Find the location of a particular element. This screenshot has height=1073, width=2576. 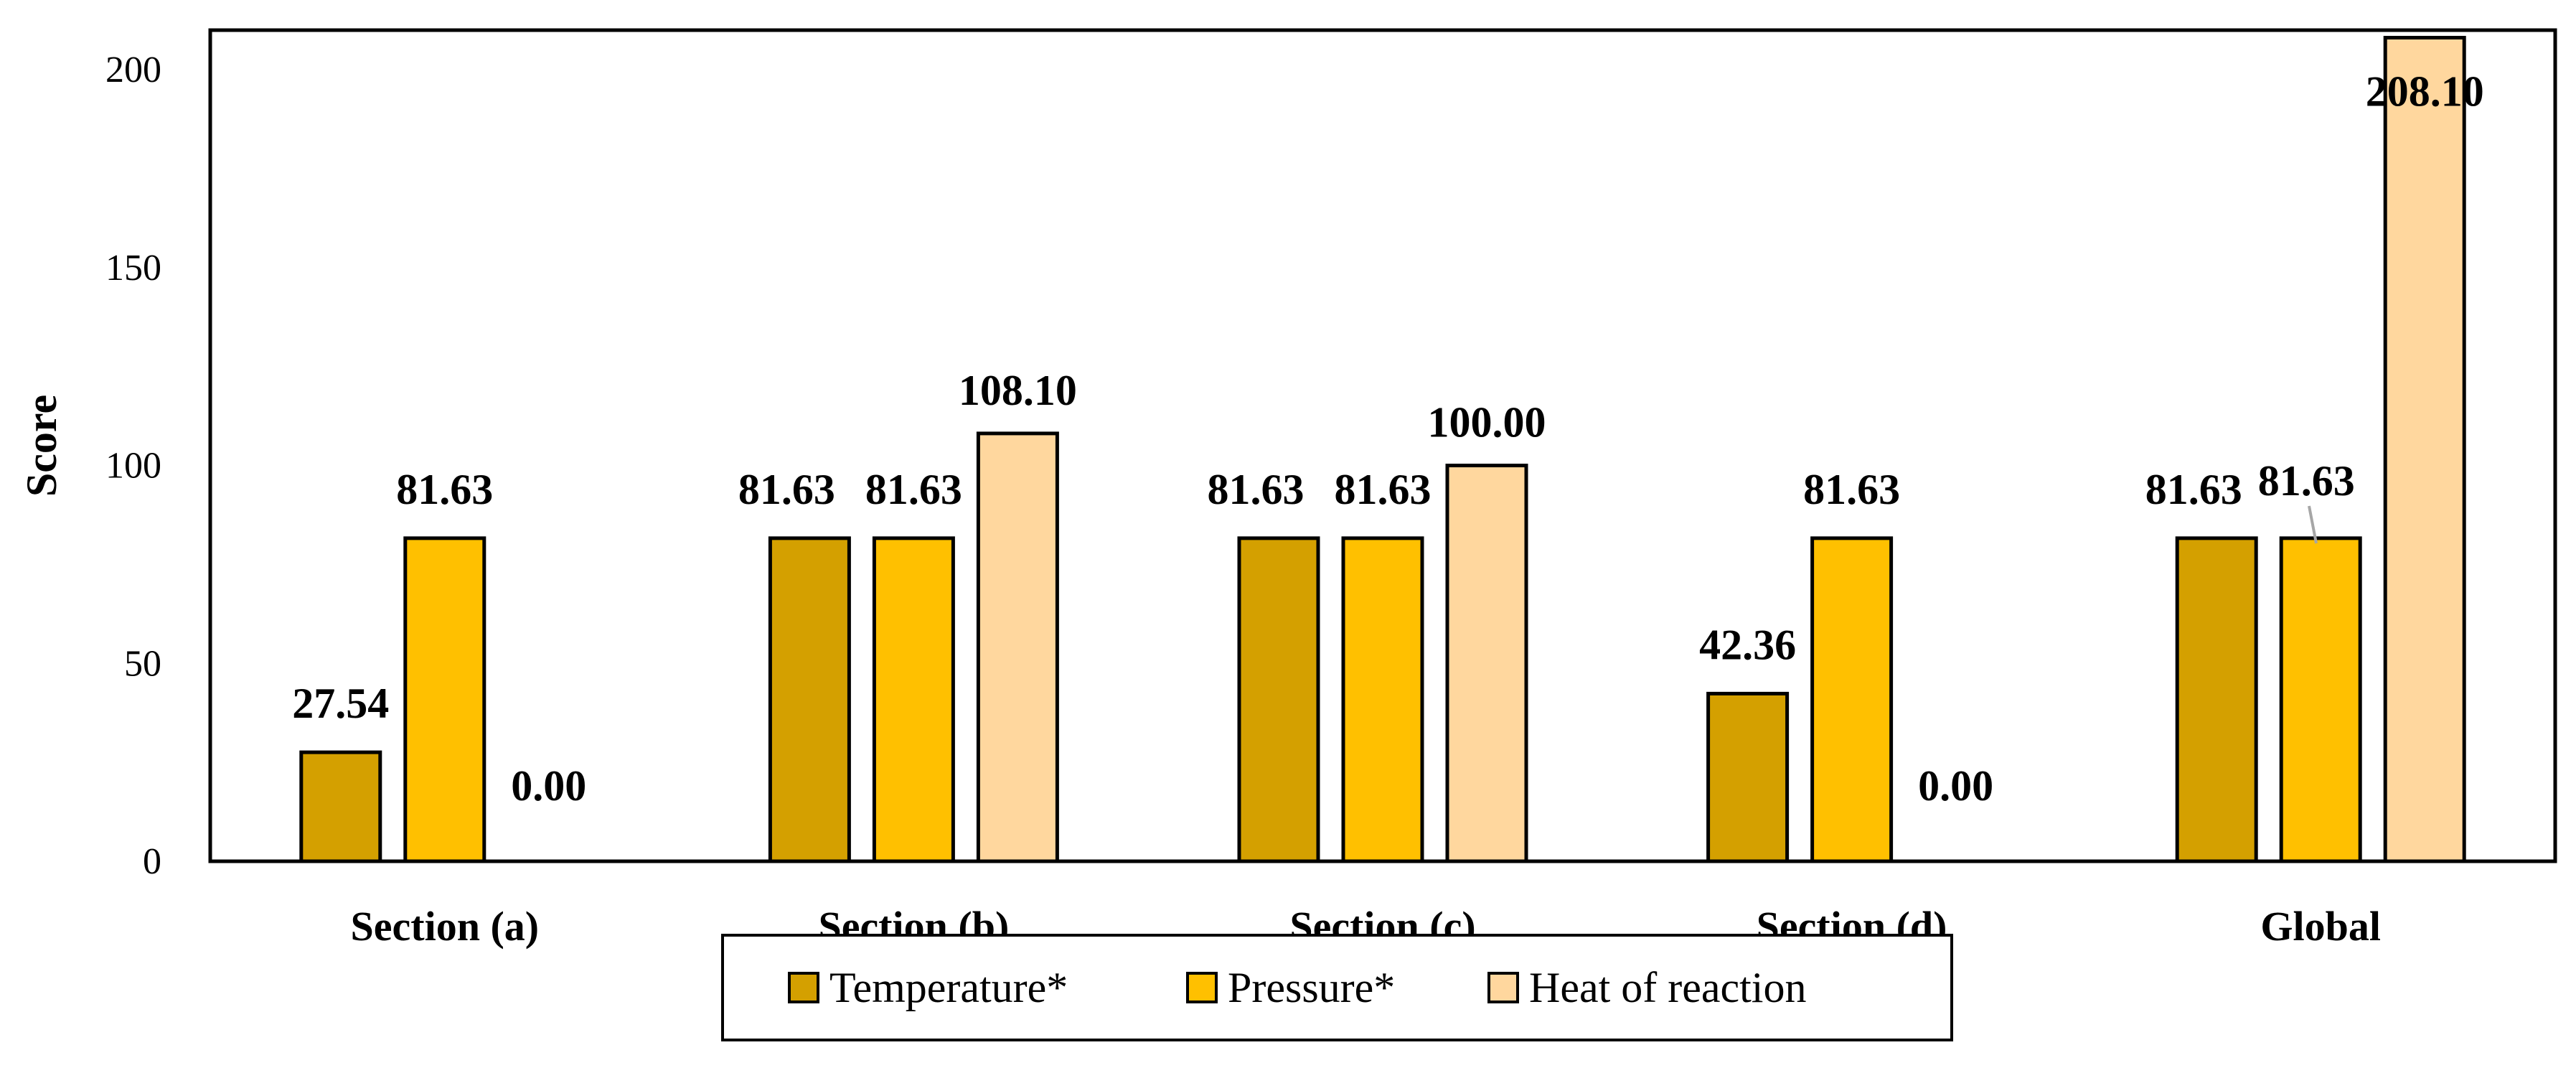

x-category-label: Global is located at coordinates (2320, 926).